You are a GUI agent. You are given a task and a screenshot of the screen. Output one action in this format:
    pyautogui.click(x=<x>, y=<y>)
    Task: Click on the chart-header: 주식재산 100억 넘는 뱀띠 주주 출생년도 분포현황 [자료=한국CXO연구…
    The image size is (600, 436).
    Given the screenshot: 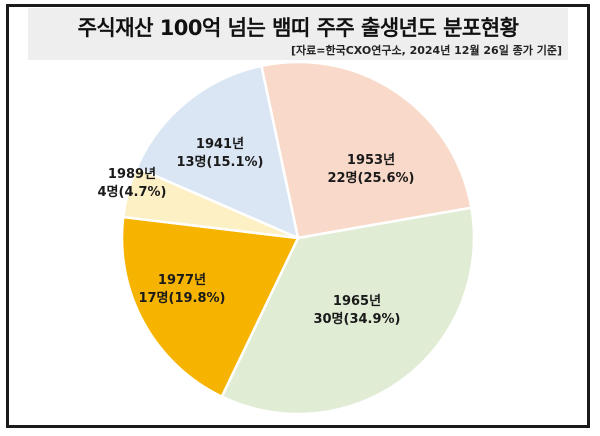 What is the action you would take?
    pyautogui.click(x=298, y=34)
    